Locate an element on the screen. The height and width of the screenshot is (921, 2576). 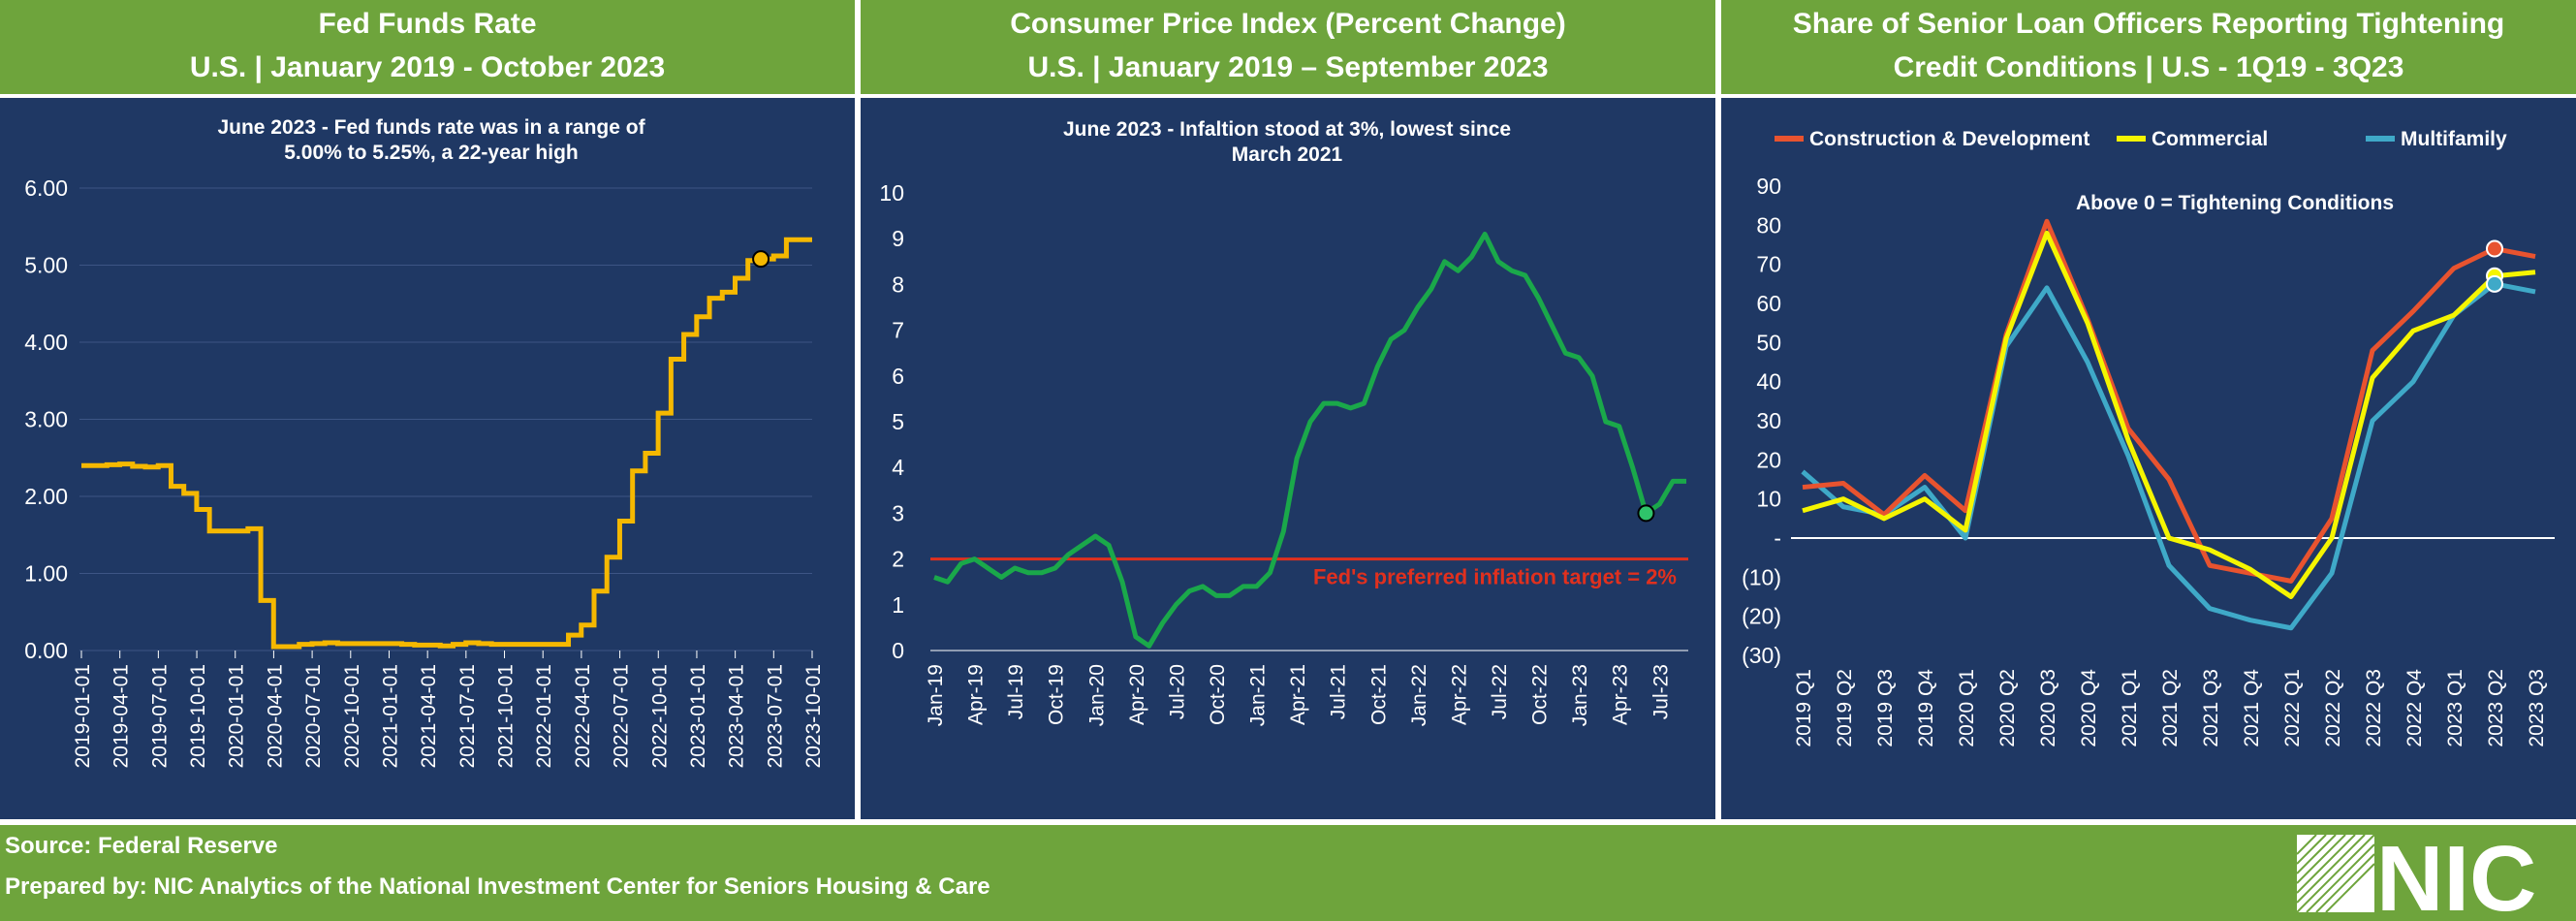
x-tick-label: 2019 Q3 is located at coordinates (1885, 708).